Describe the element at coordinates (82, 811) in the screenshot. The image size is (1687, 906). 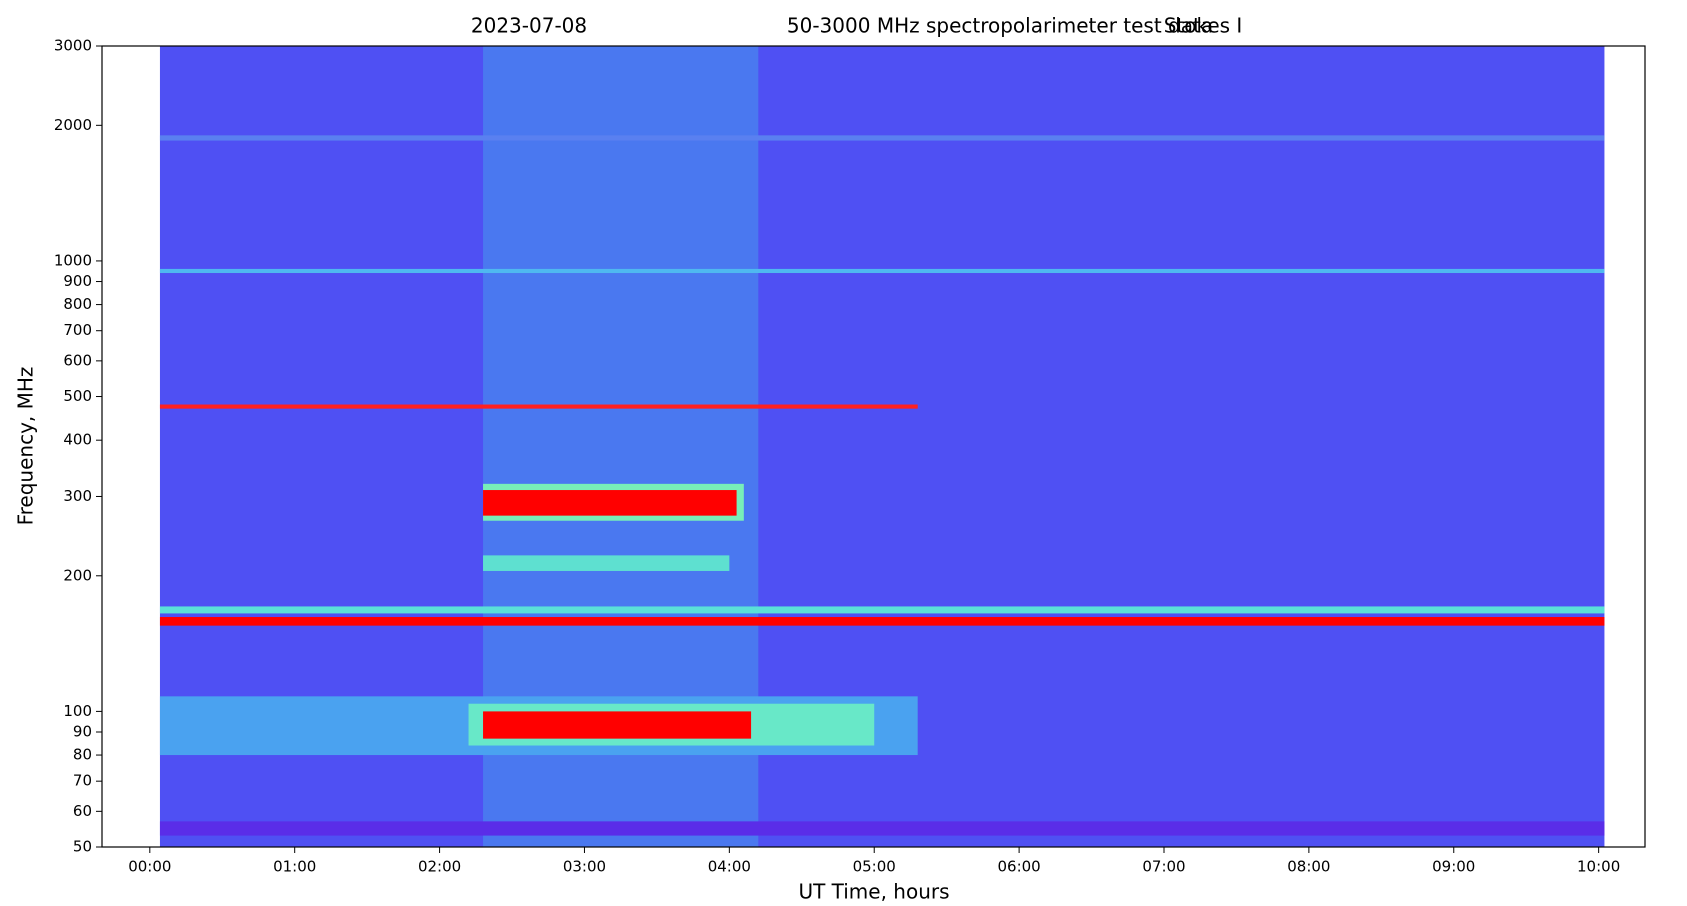
I see `y-tick-label: 60` at that location.